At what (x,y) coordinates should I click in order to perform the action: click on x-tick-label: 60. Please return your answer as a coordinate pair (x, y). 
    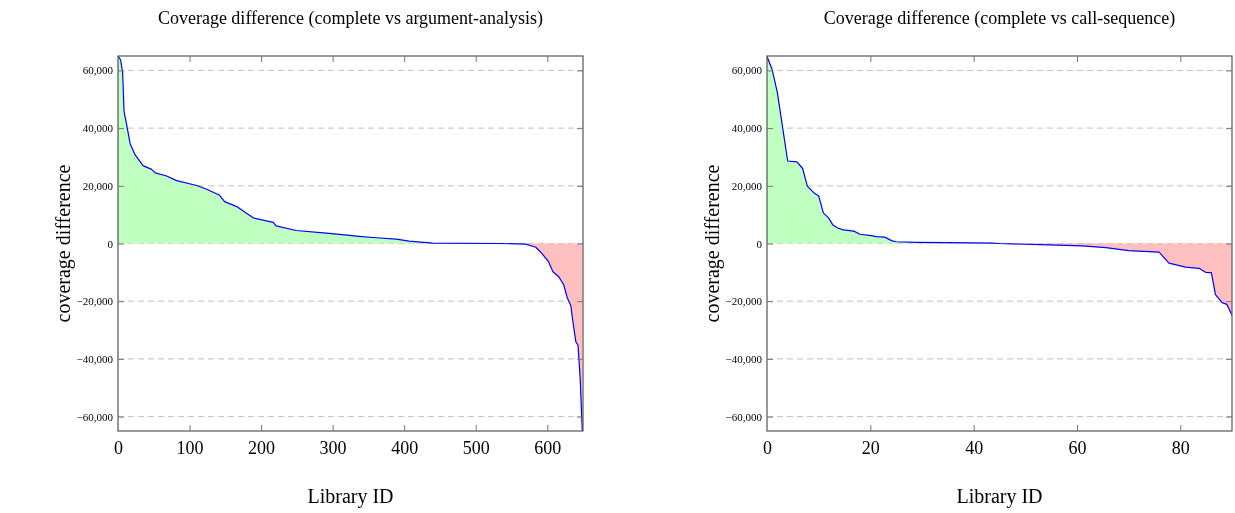
    Looking at the image, I should click on (1077, 447).